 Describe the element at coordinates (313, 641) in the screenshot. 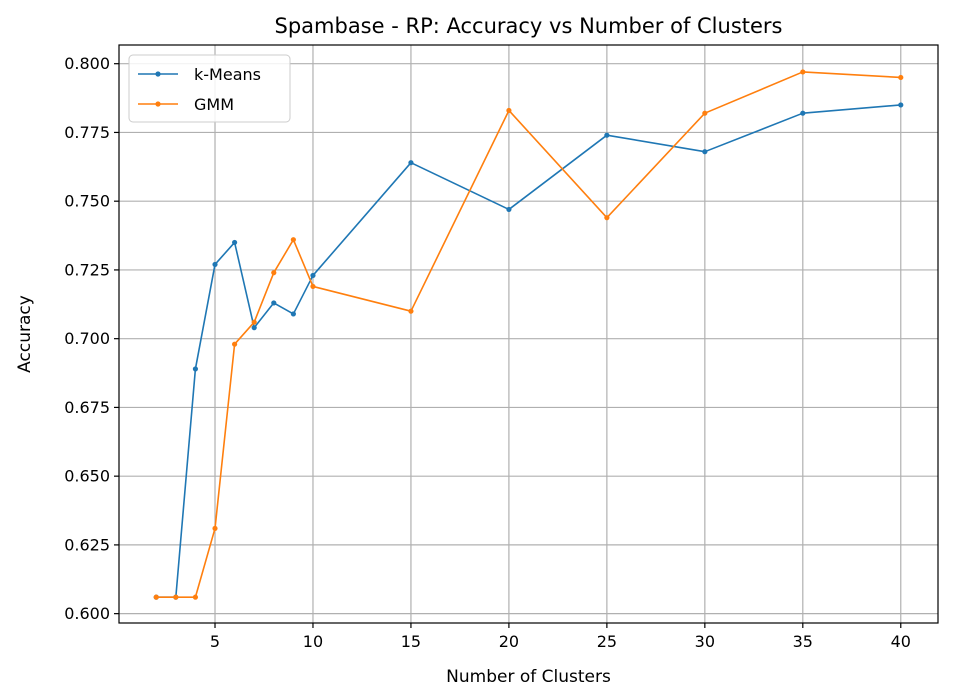

I see `x-tick-label: 10` at that location.